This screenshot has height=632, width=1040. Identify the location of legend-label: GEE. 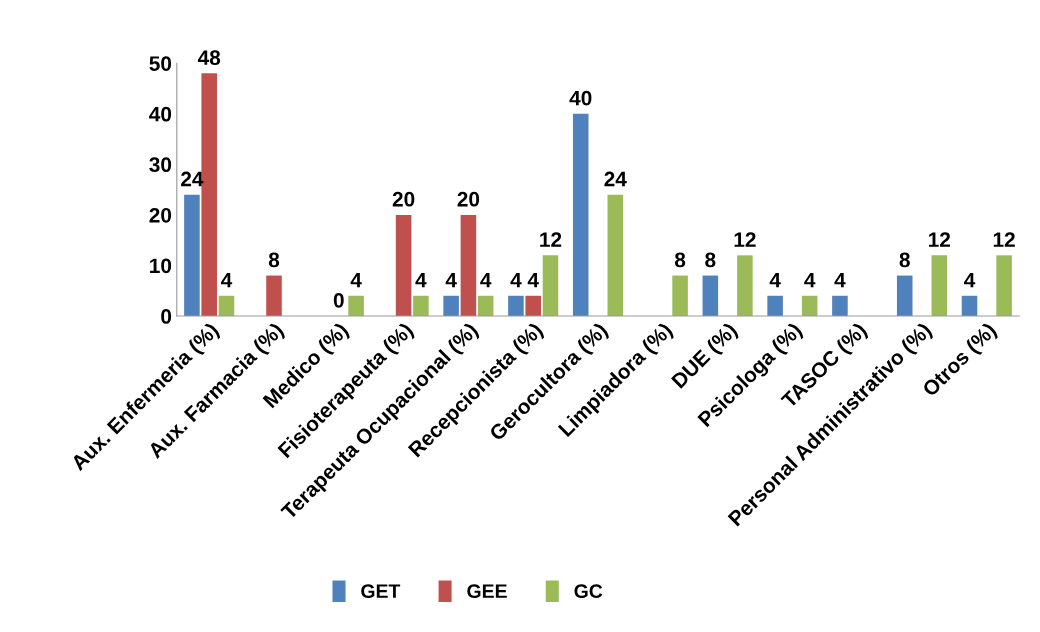
(487, 591).